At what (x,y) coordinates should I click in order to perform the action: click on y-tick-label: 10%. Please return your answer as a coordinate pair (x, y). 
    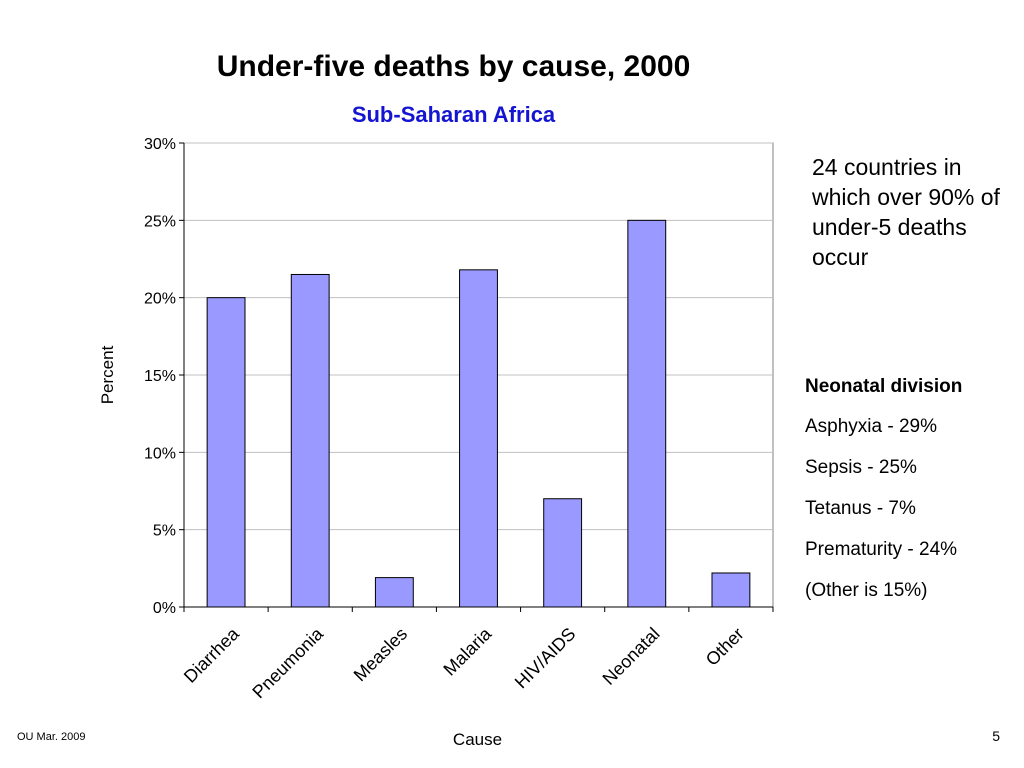
    Looking at the image, I should click on (160, 453).